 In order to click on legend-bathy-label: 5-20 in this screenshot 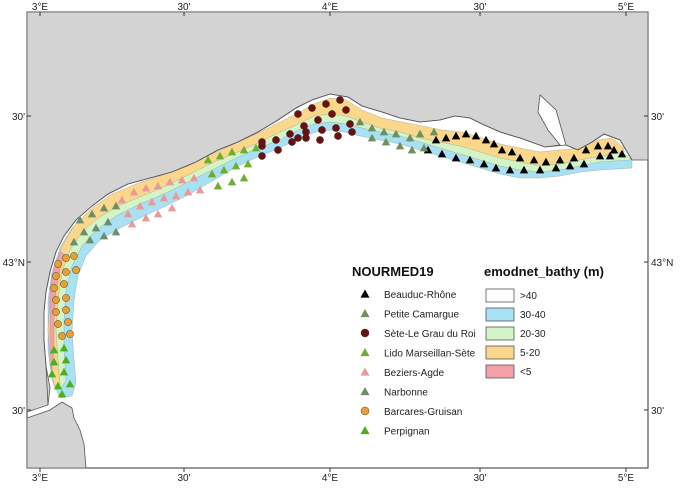, I will do `click(530, 353)`.